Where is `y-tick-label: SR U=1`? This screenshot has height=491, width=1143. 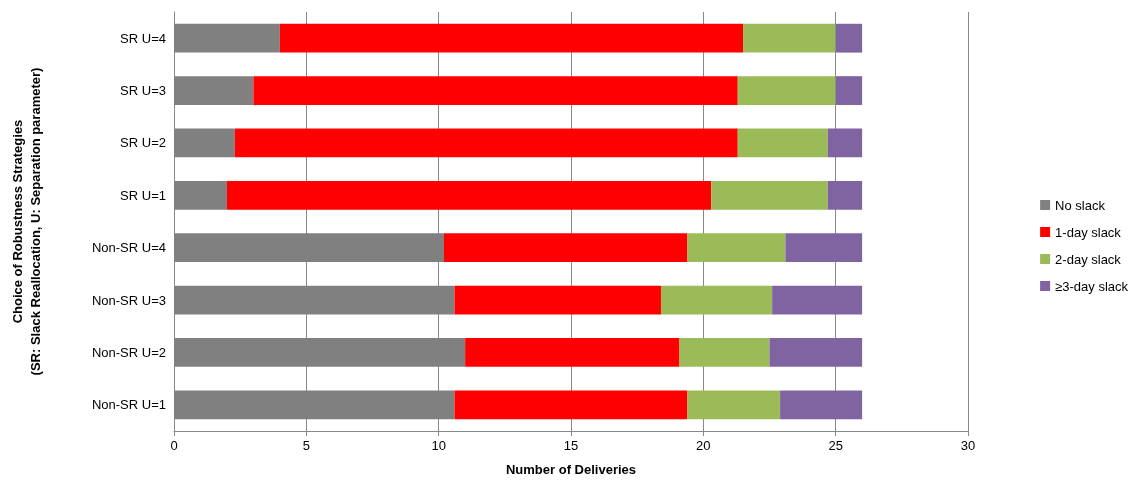
y-tick-label: SR U=1 is located at coordinates (143, 195).